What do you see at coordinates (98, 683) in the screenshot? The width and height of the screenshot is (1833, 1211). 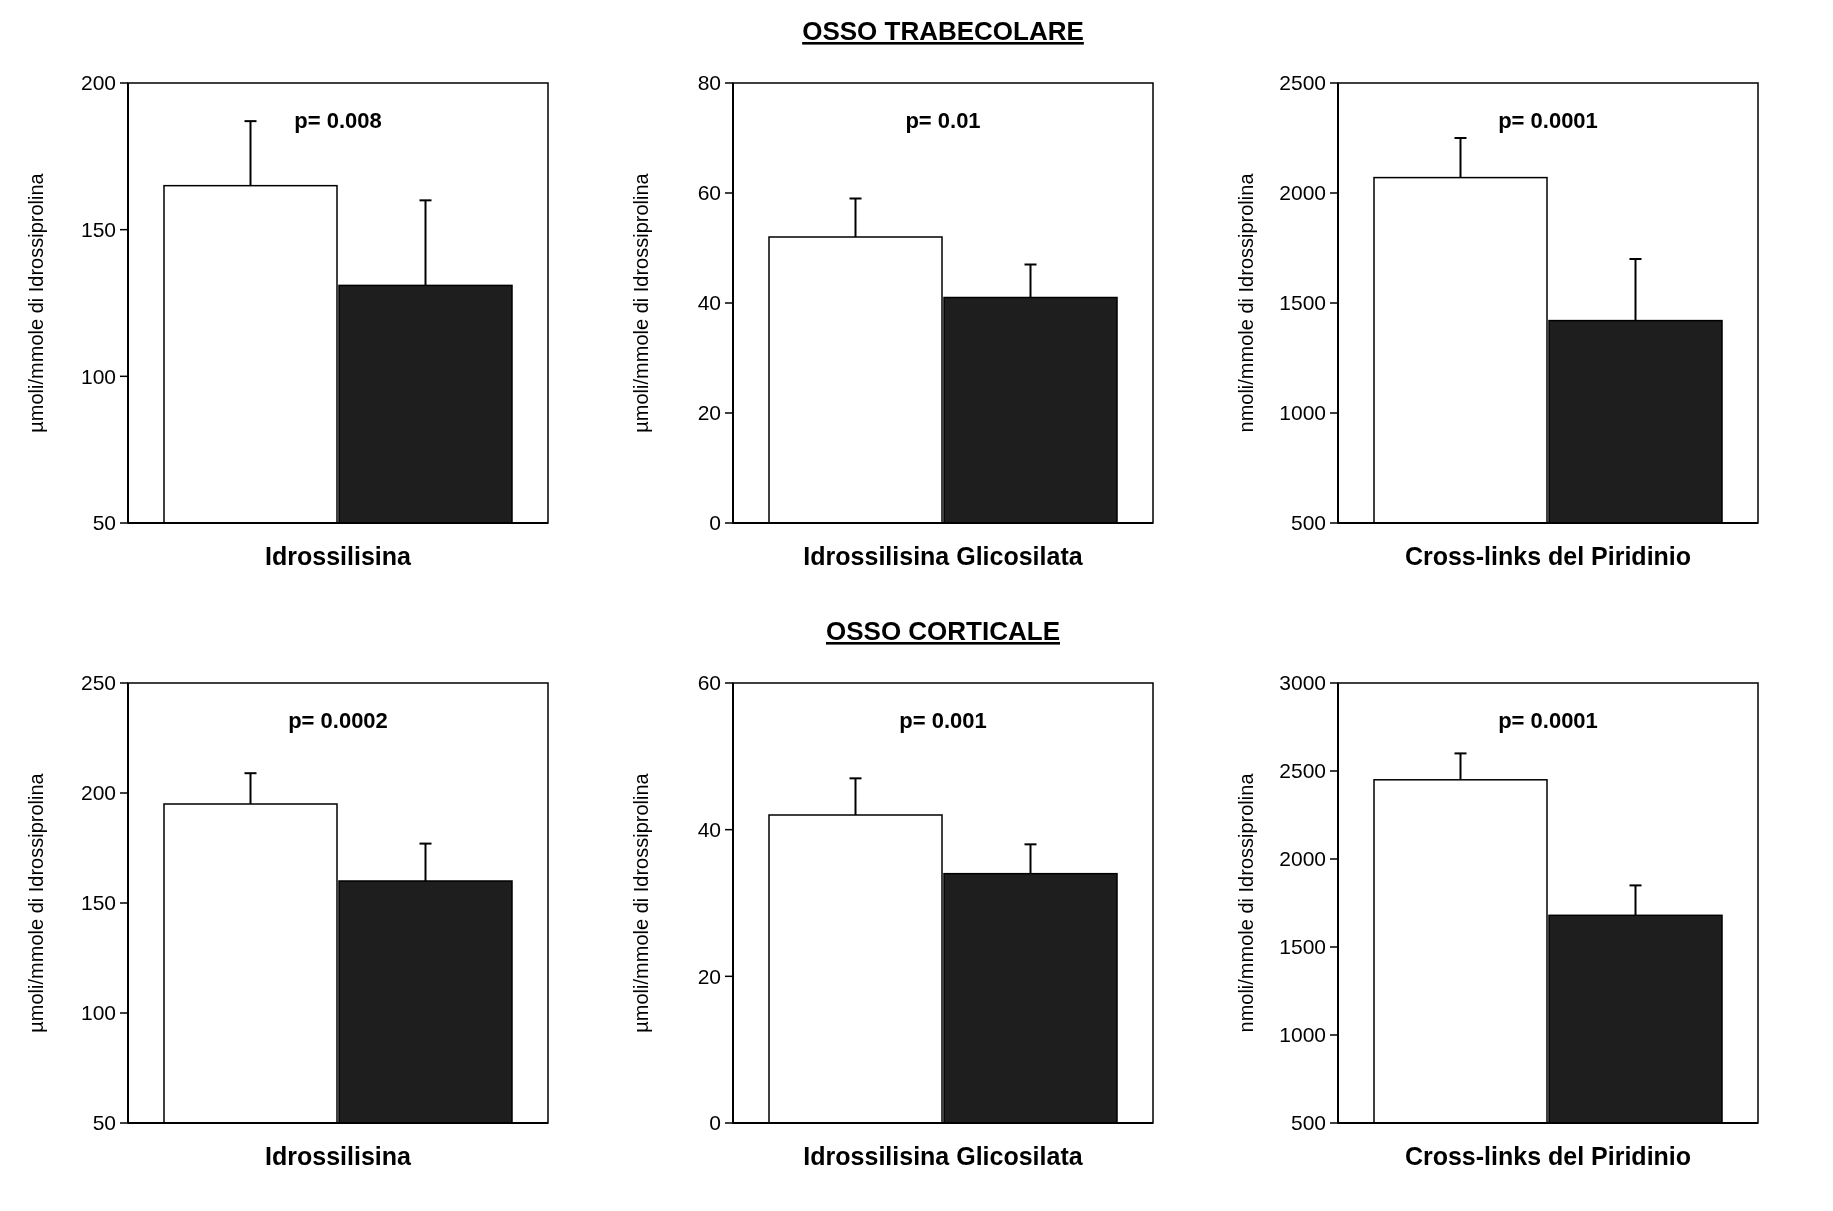 I see `y-tick-label: 250` at bounding box center [98, 683].